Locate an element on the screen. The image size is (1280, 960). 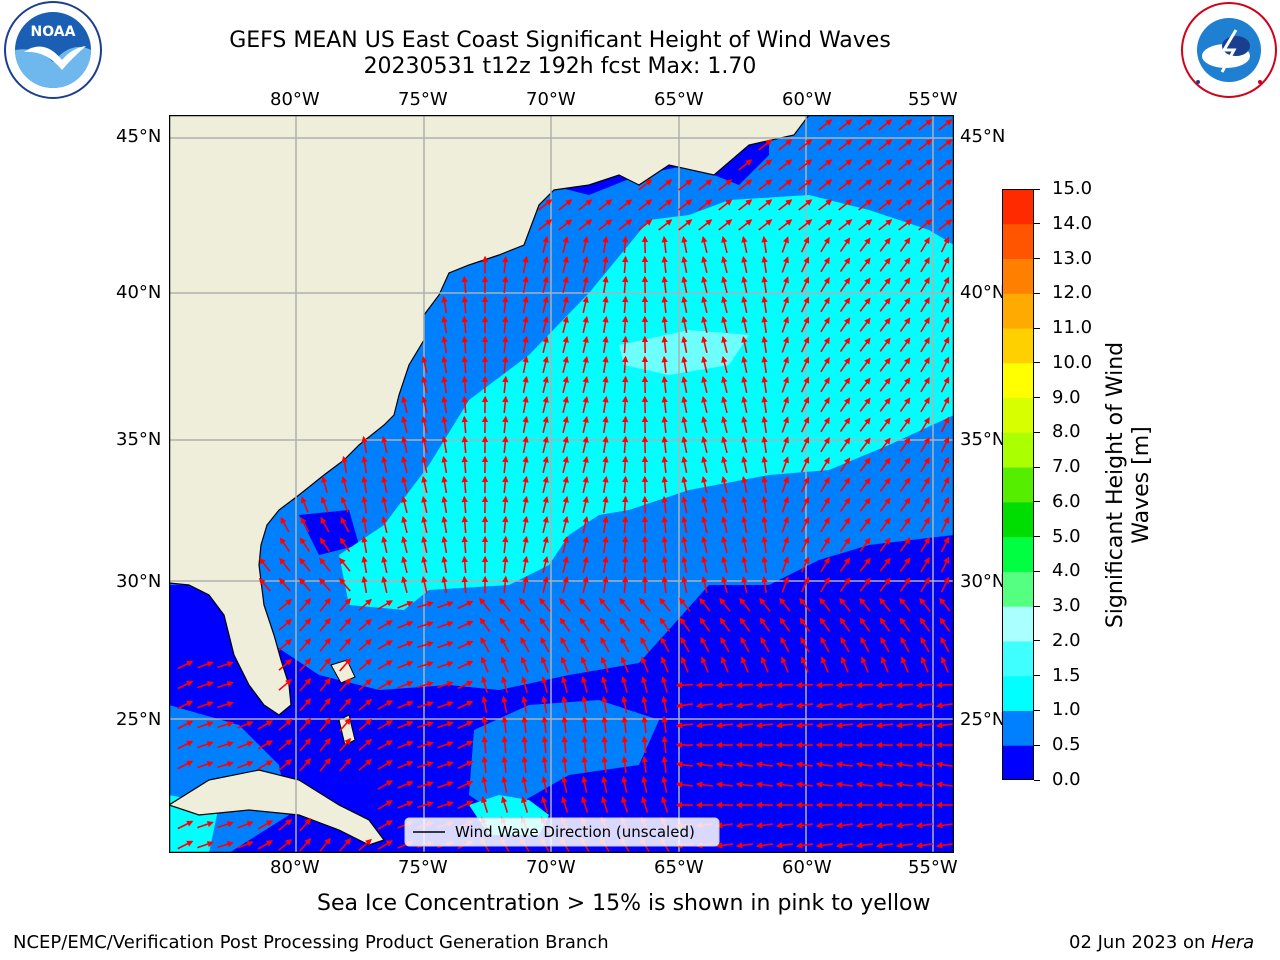
colorbar-frame is located at coordinates (1018, 484).